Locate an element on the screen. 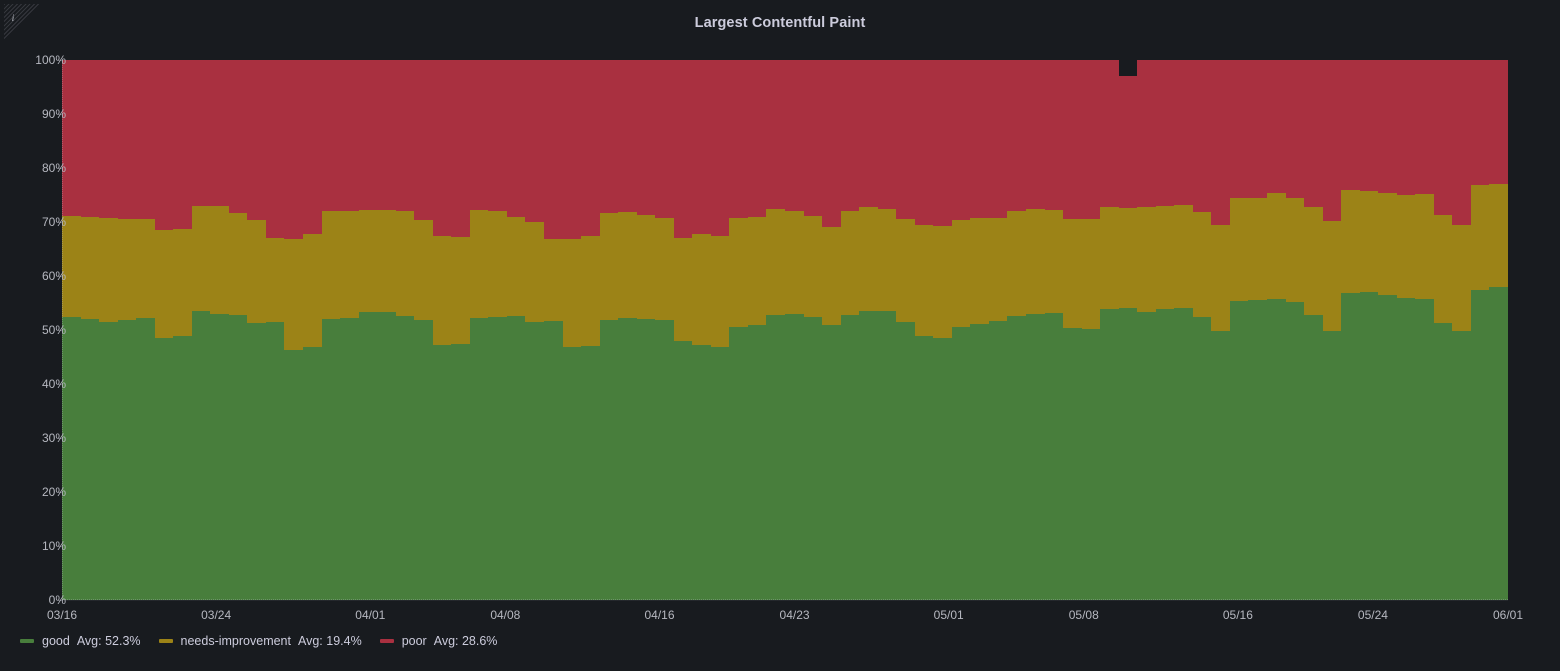  legend-item-good: good Avg: 52.3% is located at coordinates (80, 641).